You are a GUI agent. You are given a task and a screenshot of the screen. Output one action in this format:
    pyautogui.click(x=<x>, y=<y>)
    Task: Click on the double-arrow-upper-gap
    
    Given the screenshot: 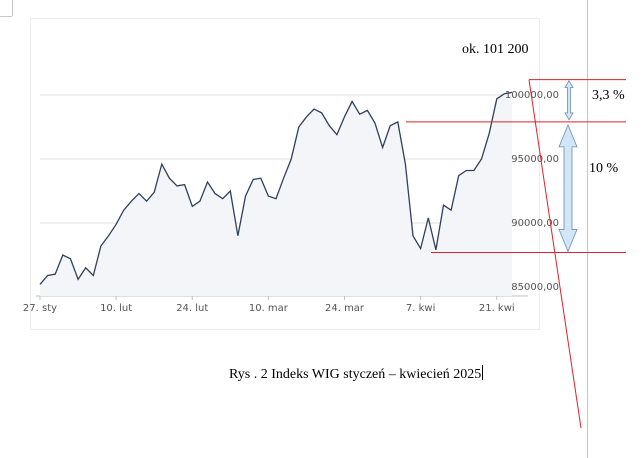 What is the action you would take?
    pyautogui.click(x=569, y=100)
    